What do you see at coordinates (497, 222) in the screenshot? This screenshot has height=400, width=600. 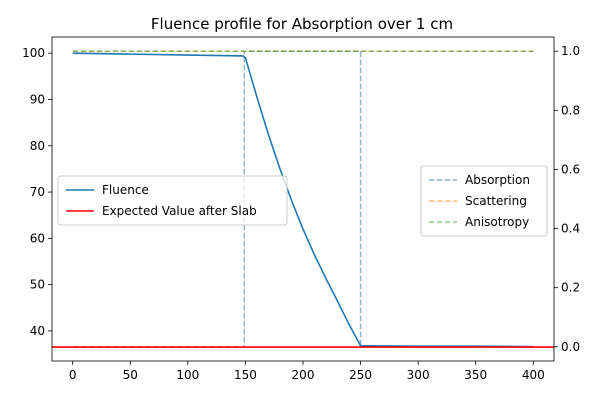 I see `legend-label-anisotropy: Anisotropy` at bounding box center [497, 222].